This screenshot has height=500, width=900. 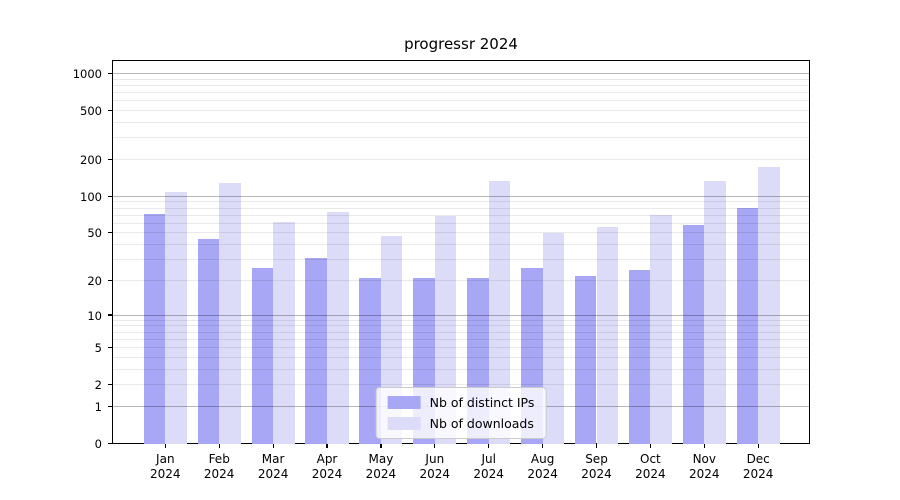 What do you see at coordinates (461, 413) in the screenshot?
I see `legend: Nb of distinct IPs Nb of downloads` at bounding box center [461, 413].